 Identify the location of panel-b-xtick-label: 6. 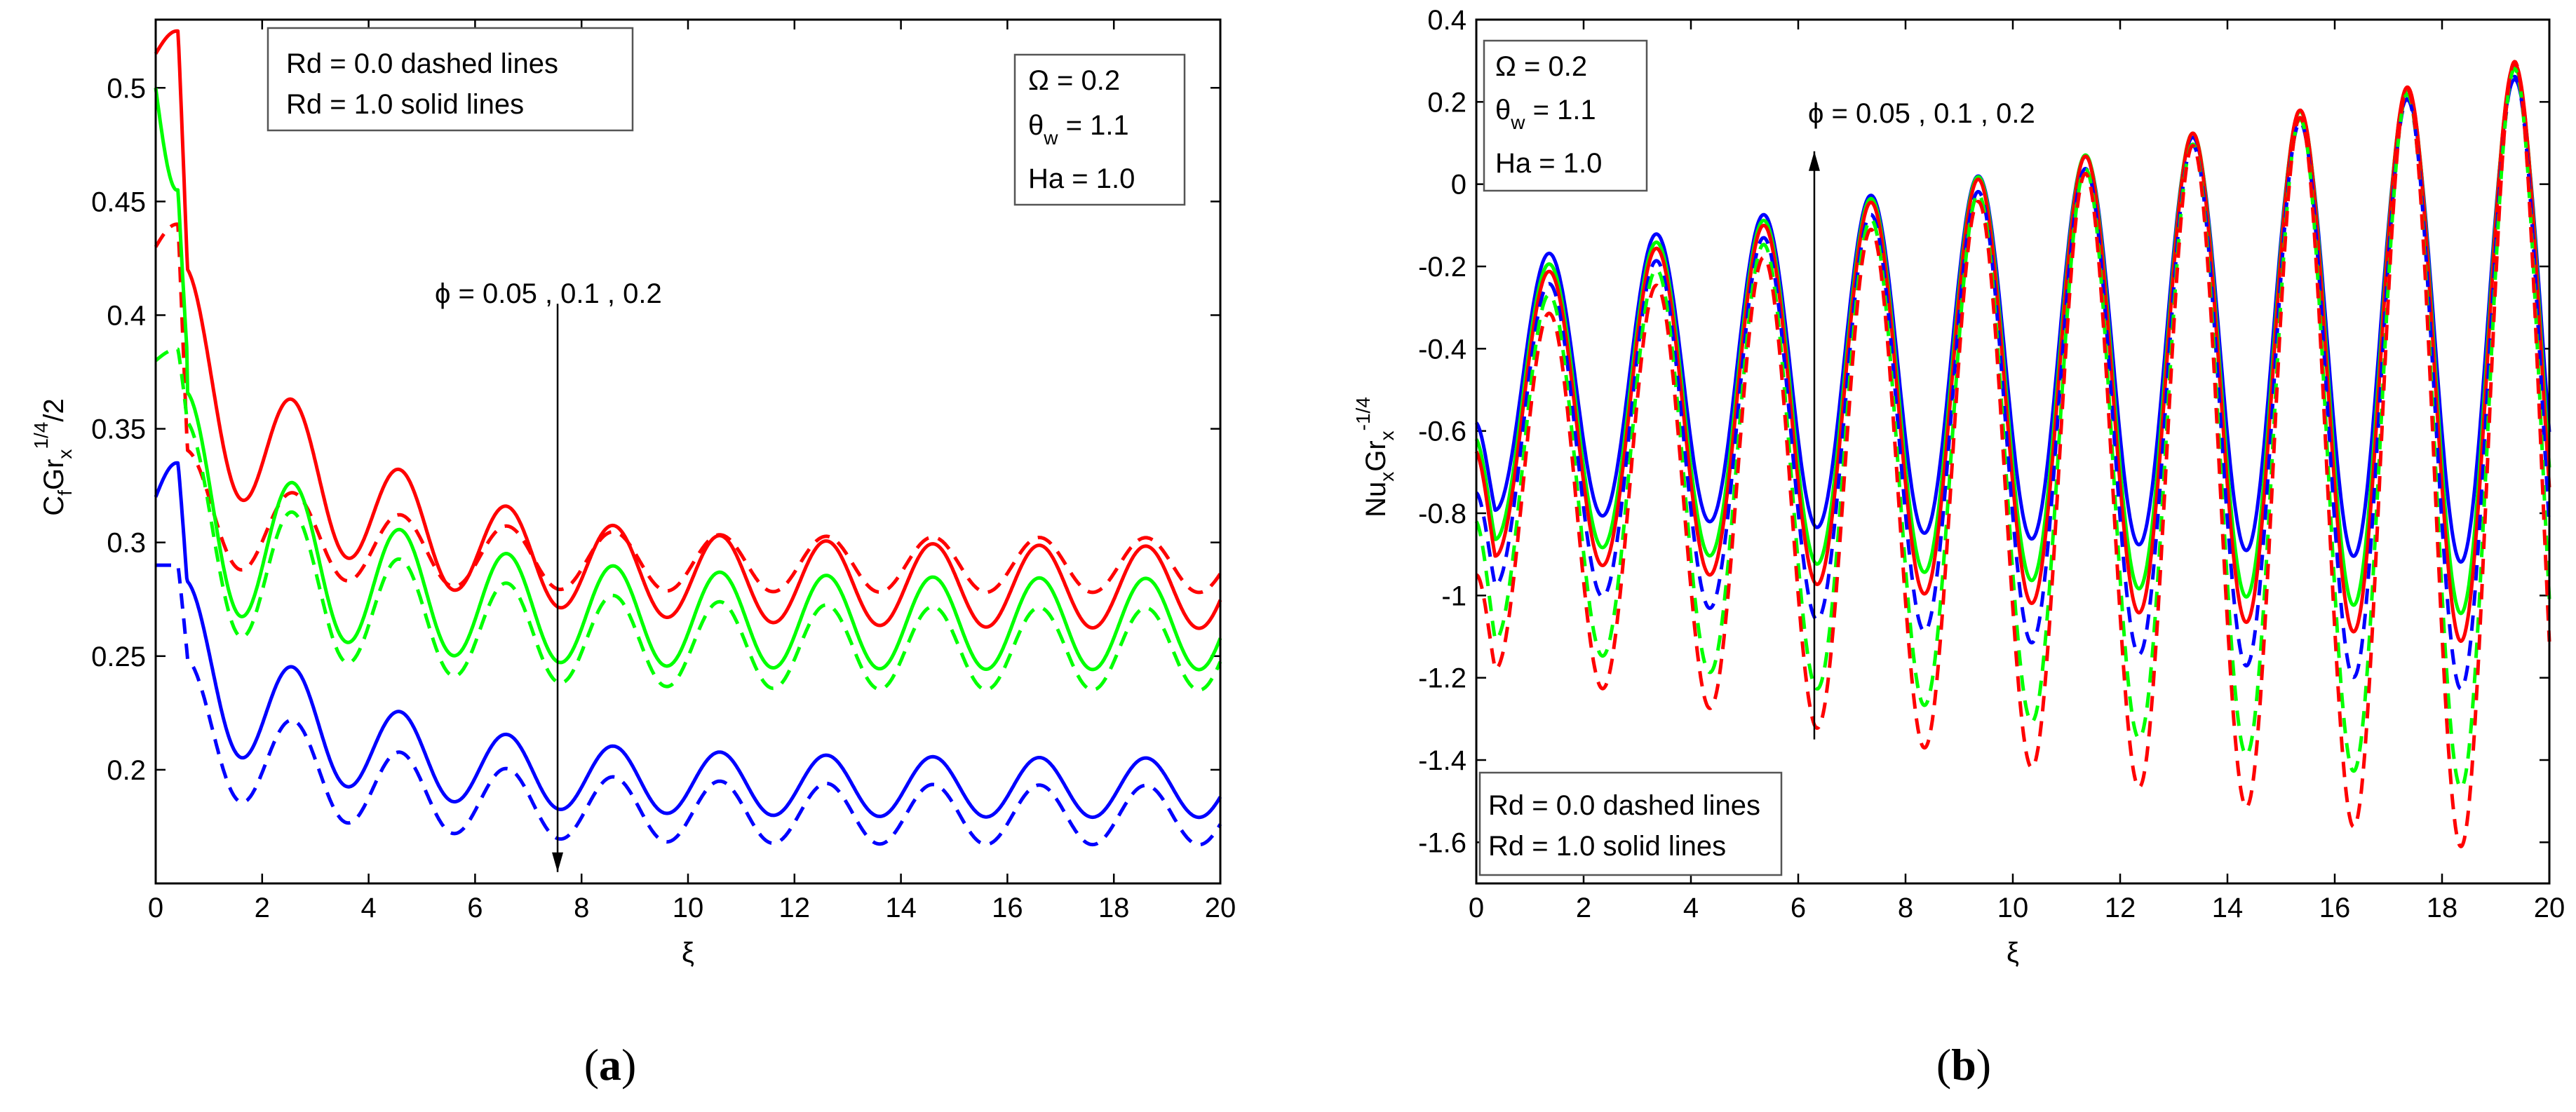
(1798, 908).